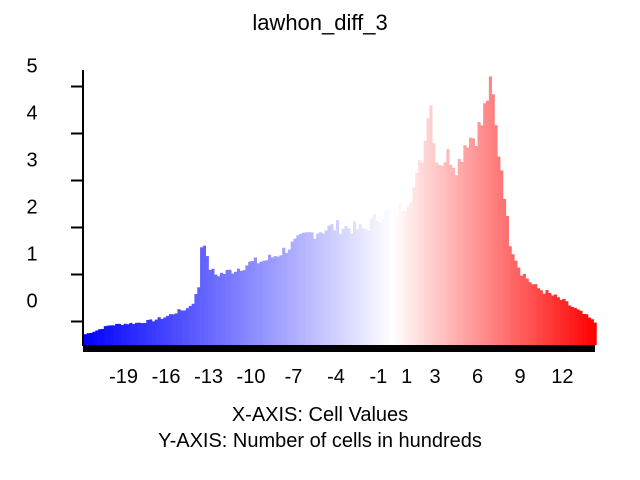 The width and height of the screenshot is (640, 480). What do you see at coordinates (31, 208) in the screenshot?
I see `y-tick-label: 2` at bounding box center [31, 208].